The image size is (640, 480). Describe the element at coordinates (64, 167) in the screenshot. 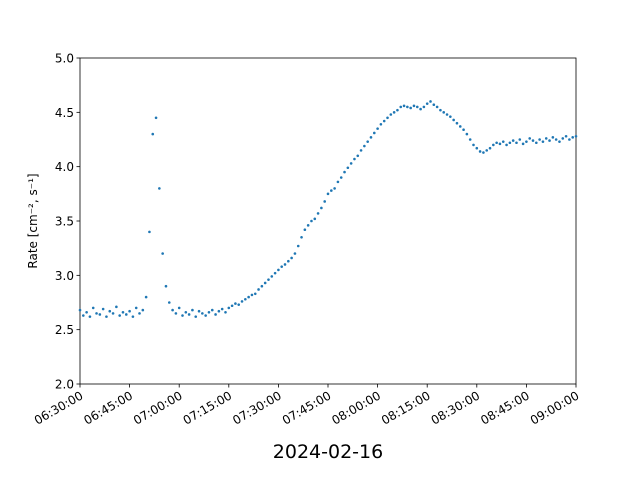

I see `y-tick-label: 4.0` at that location.